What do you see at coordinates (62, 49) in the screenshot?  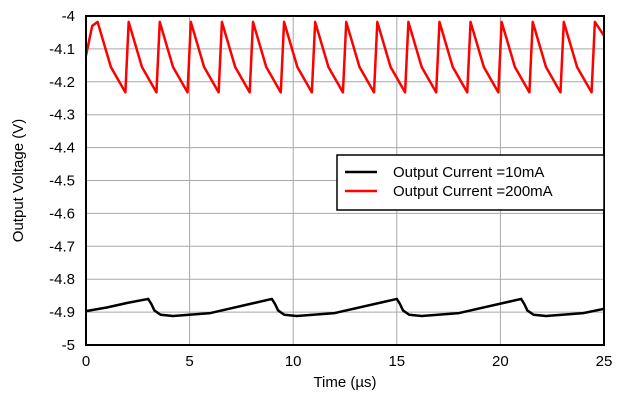 I see `y-tick-label: -4.1` at bounding box center [62, 49].